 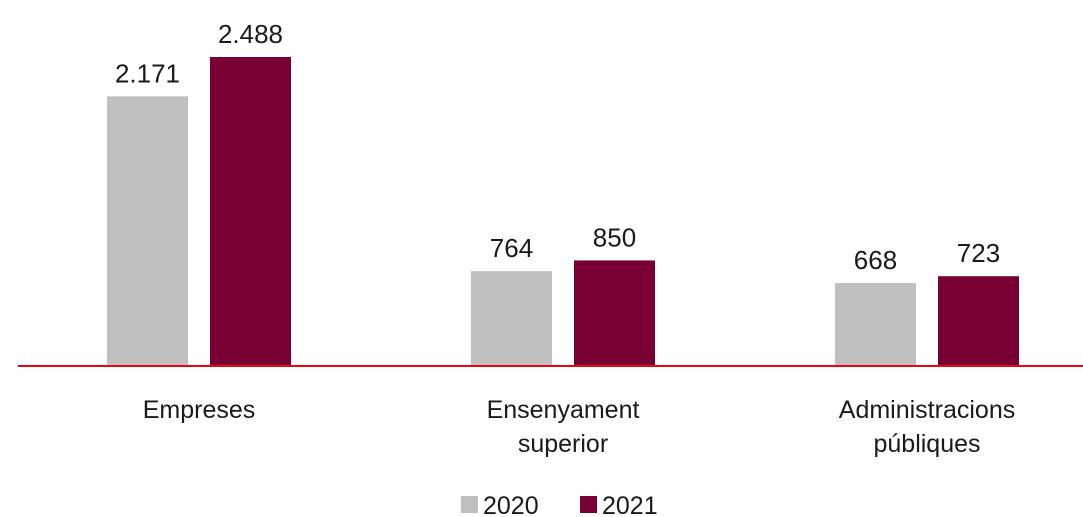 What do you see at coordinates (511, 504) in the screenshot?
I see `legend-label: 2020` at bounding box center [511, 504].